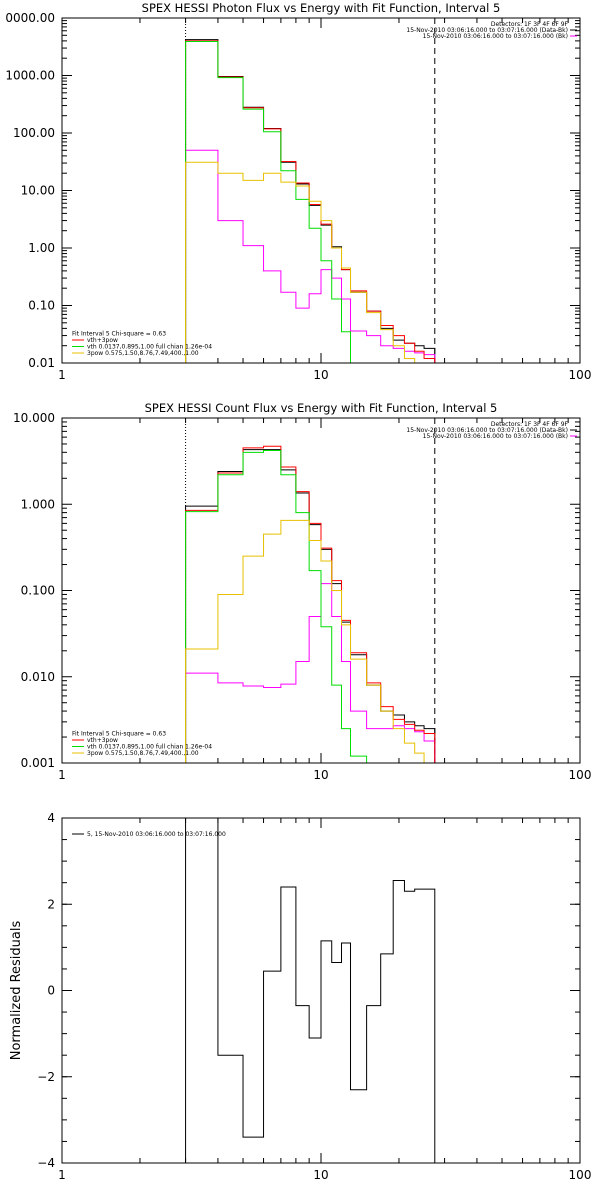 The height and width of the screenshot is (1200, 600). I want to click on y-axis-label: Normalized Residuals, so click(16, 991).